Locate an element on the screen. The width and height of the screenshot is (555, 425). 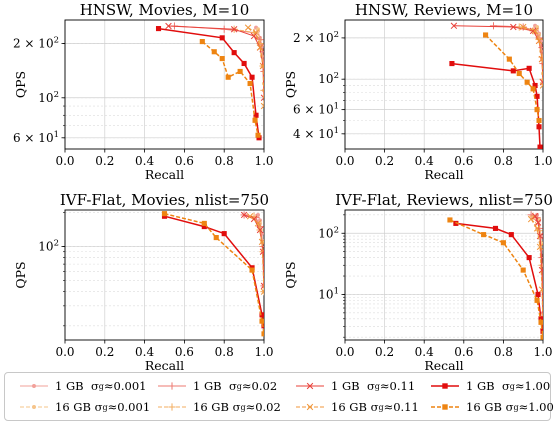
y-tick-label: 102 is located at coordinates (48, 97).